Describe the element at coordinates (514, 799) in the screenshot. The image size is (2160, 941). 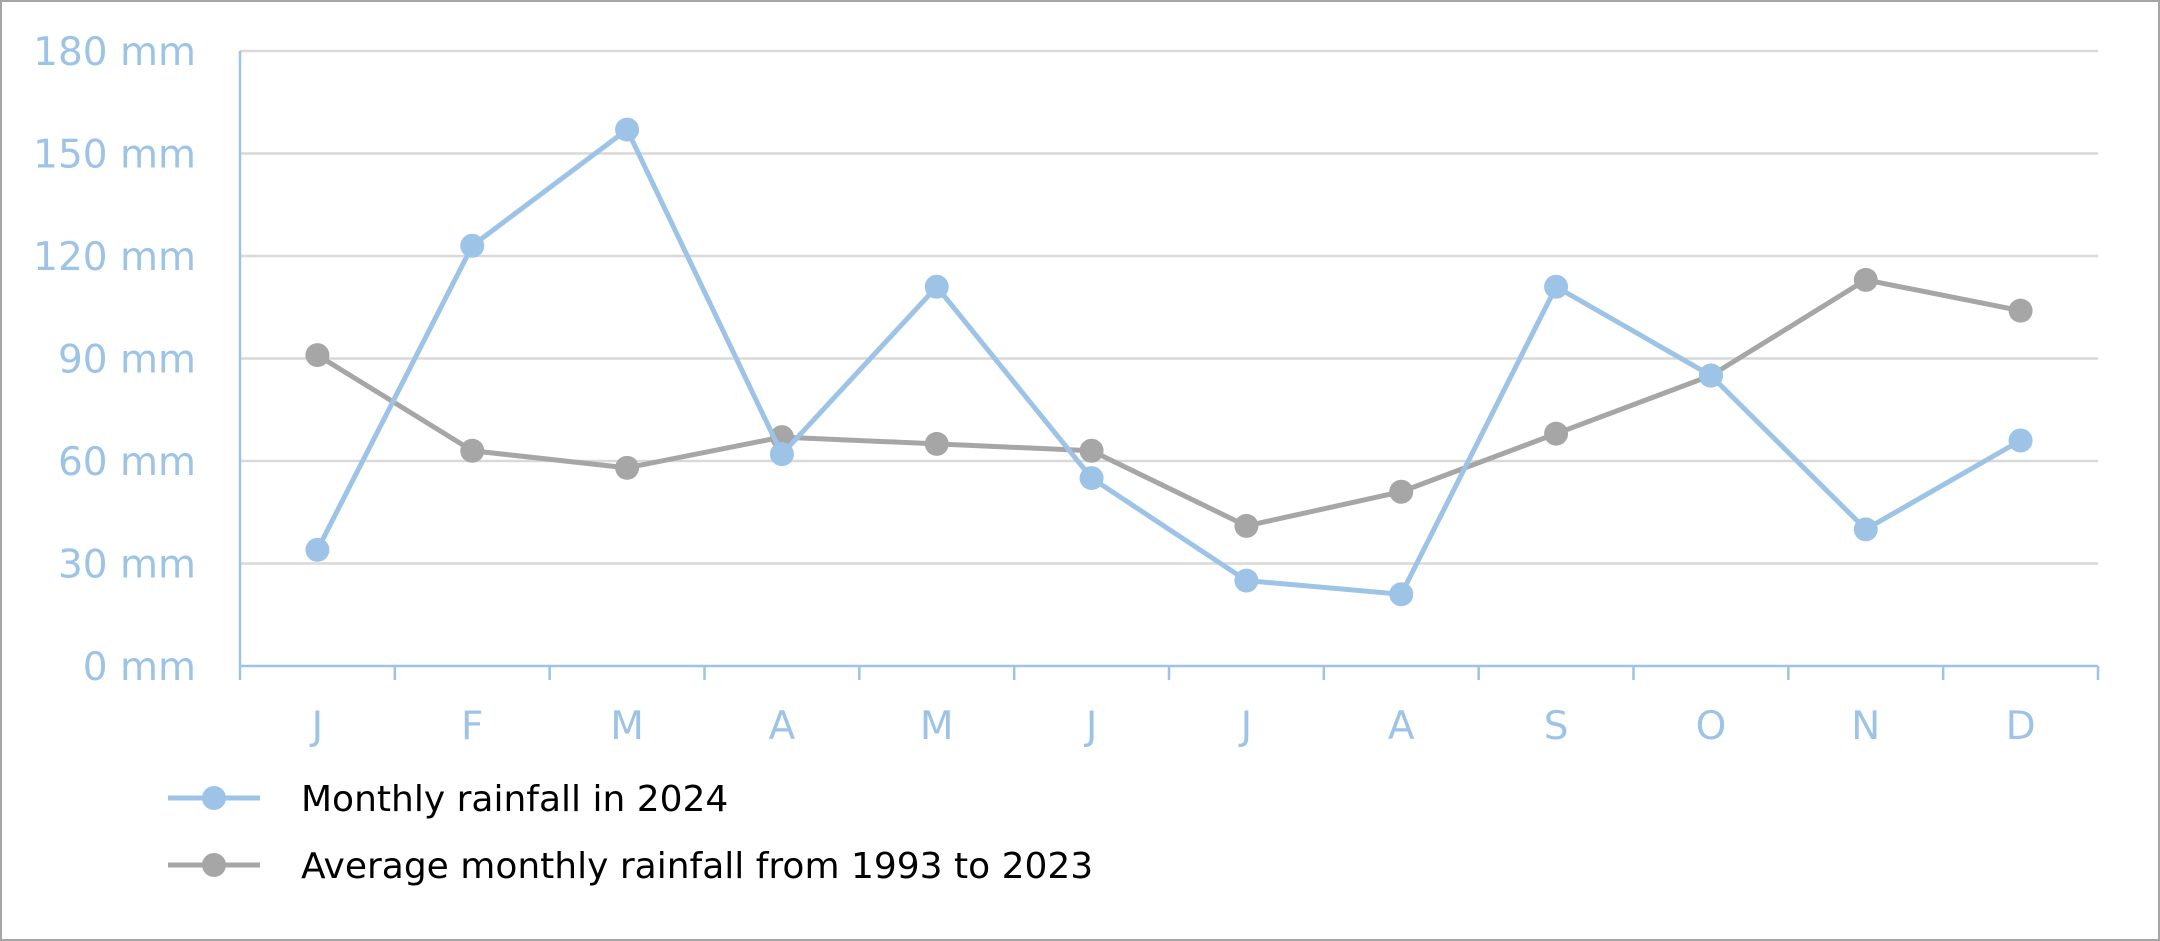
I see `legend-label: Monthly rainfall in 2024` at that location.